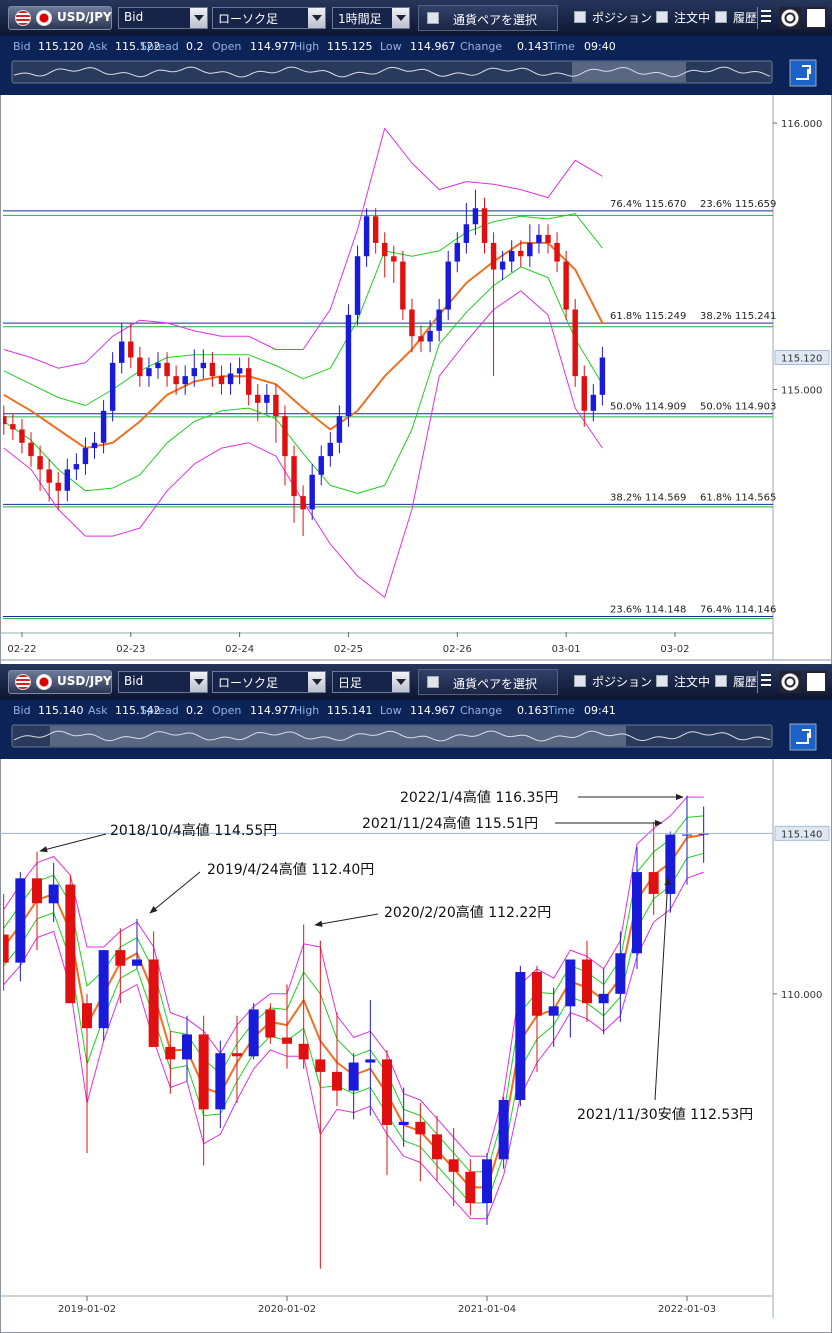 This screenshot has width=832, height=1333. Describe the element at coordinates (400, 18) in the screenshot. I see `dropdown-arrow` at that location.